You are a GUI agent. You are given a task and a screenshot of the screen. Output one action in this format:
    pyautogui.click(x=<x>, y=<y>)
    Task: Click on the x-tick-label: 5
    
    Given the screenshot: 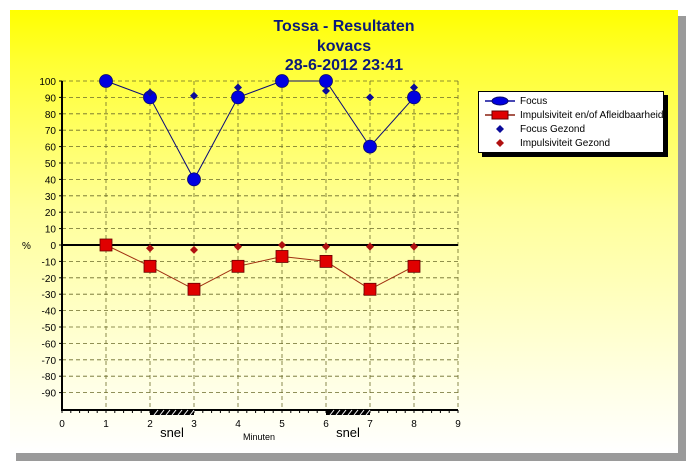 What is the action you would take?
    pyautogui.click(x=282, y=424)
    